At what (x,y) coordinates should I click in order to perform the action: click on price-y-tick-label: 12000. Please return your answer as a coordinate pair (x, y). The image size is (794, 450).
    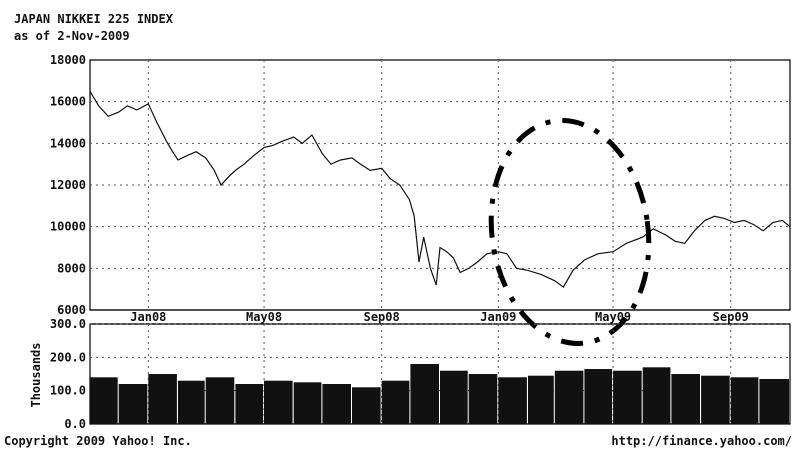
    Looking at the image, I should click on (68, 185).